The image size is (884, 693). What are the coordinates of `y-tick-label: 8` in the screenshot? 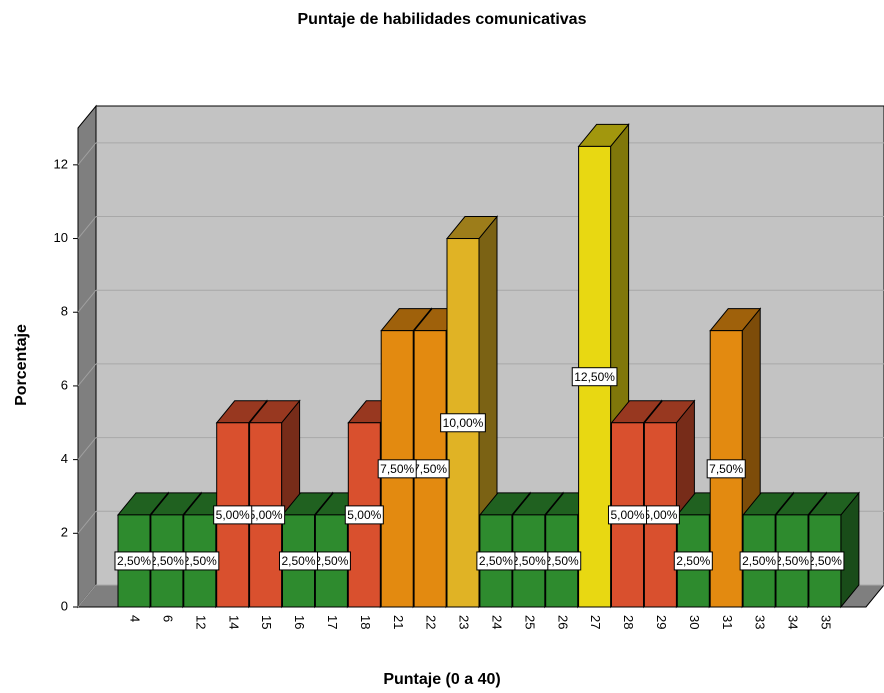 It's located at (64, 311).